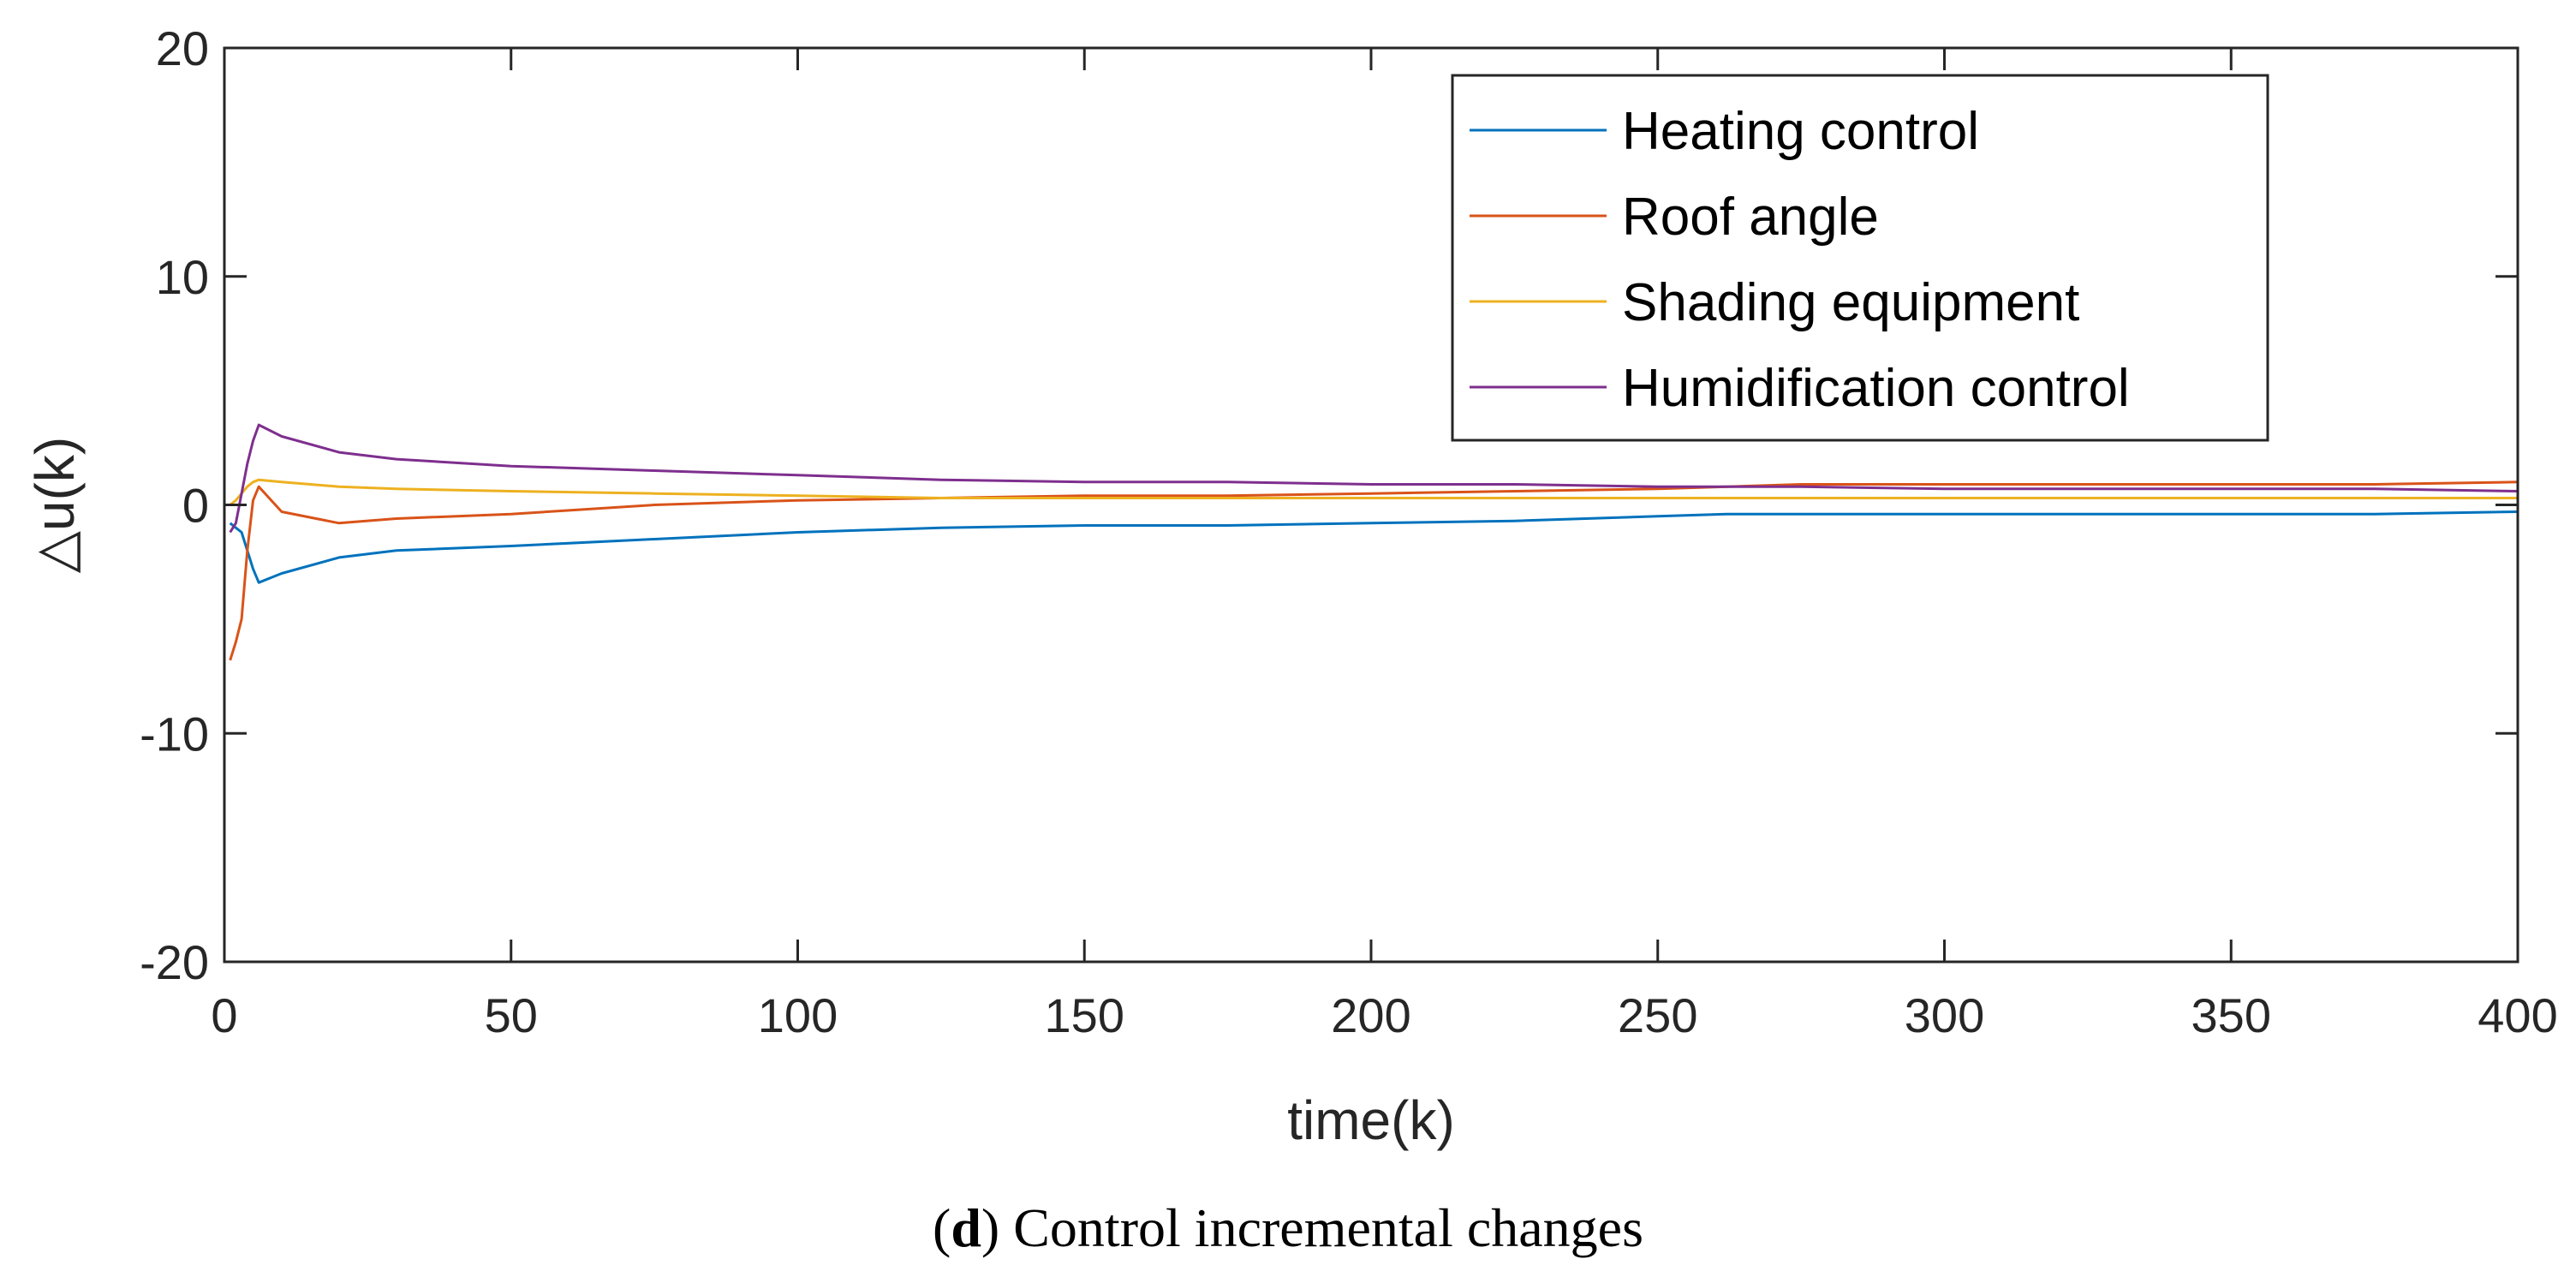 The height and width of the screenshot is (1277, 2576). What do you see at coordinates (798, 1015) in the screenshot?
I see `x-tick-label: 100` at bounding box center [798, 1015].